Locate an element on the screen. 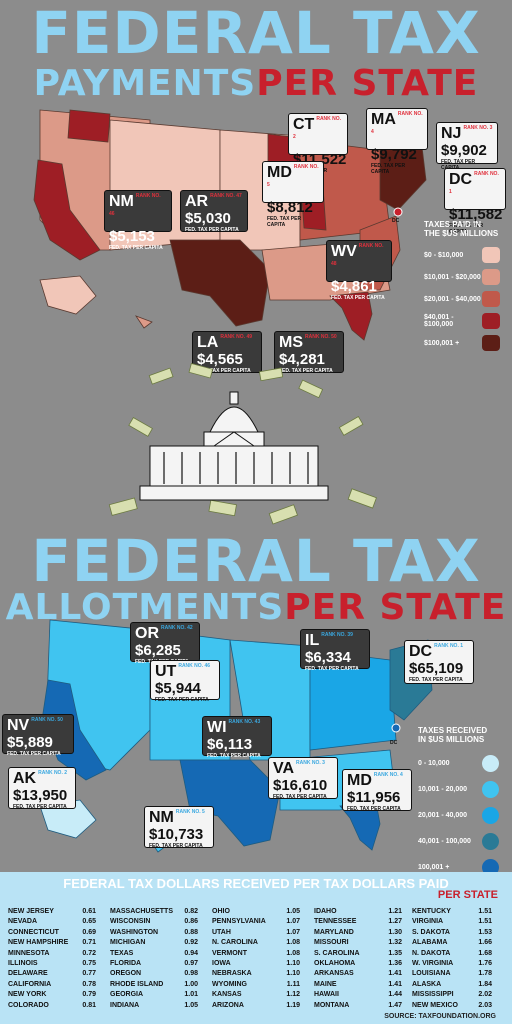 The image size is (512, 1024). table-row: IDAHO 1.21 is located at coordinates (358, 911).